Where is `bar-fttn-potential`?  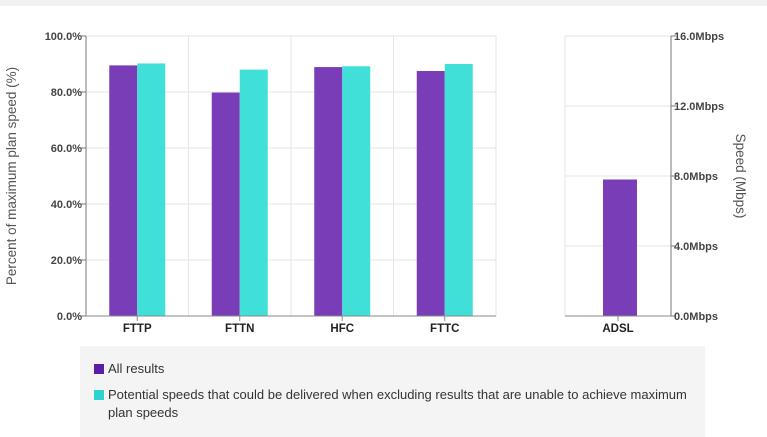
bar-fttn-potential is located at coordinates (253, 192).